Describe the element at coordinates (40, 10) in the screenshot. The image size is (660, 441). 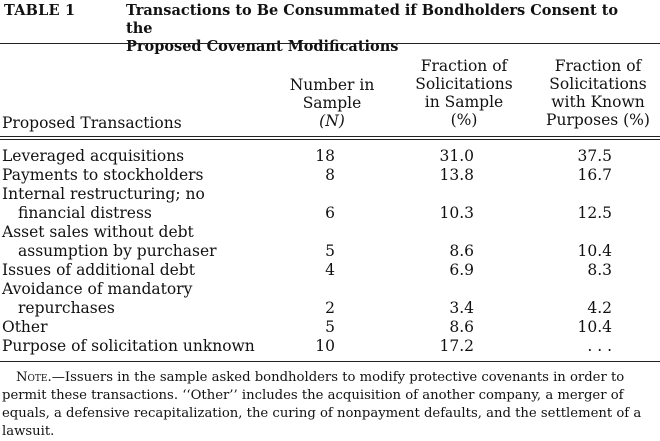
I see `table-label: TABLE 1` at that location.